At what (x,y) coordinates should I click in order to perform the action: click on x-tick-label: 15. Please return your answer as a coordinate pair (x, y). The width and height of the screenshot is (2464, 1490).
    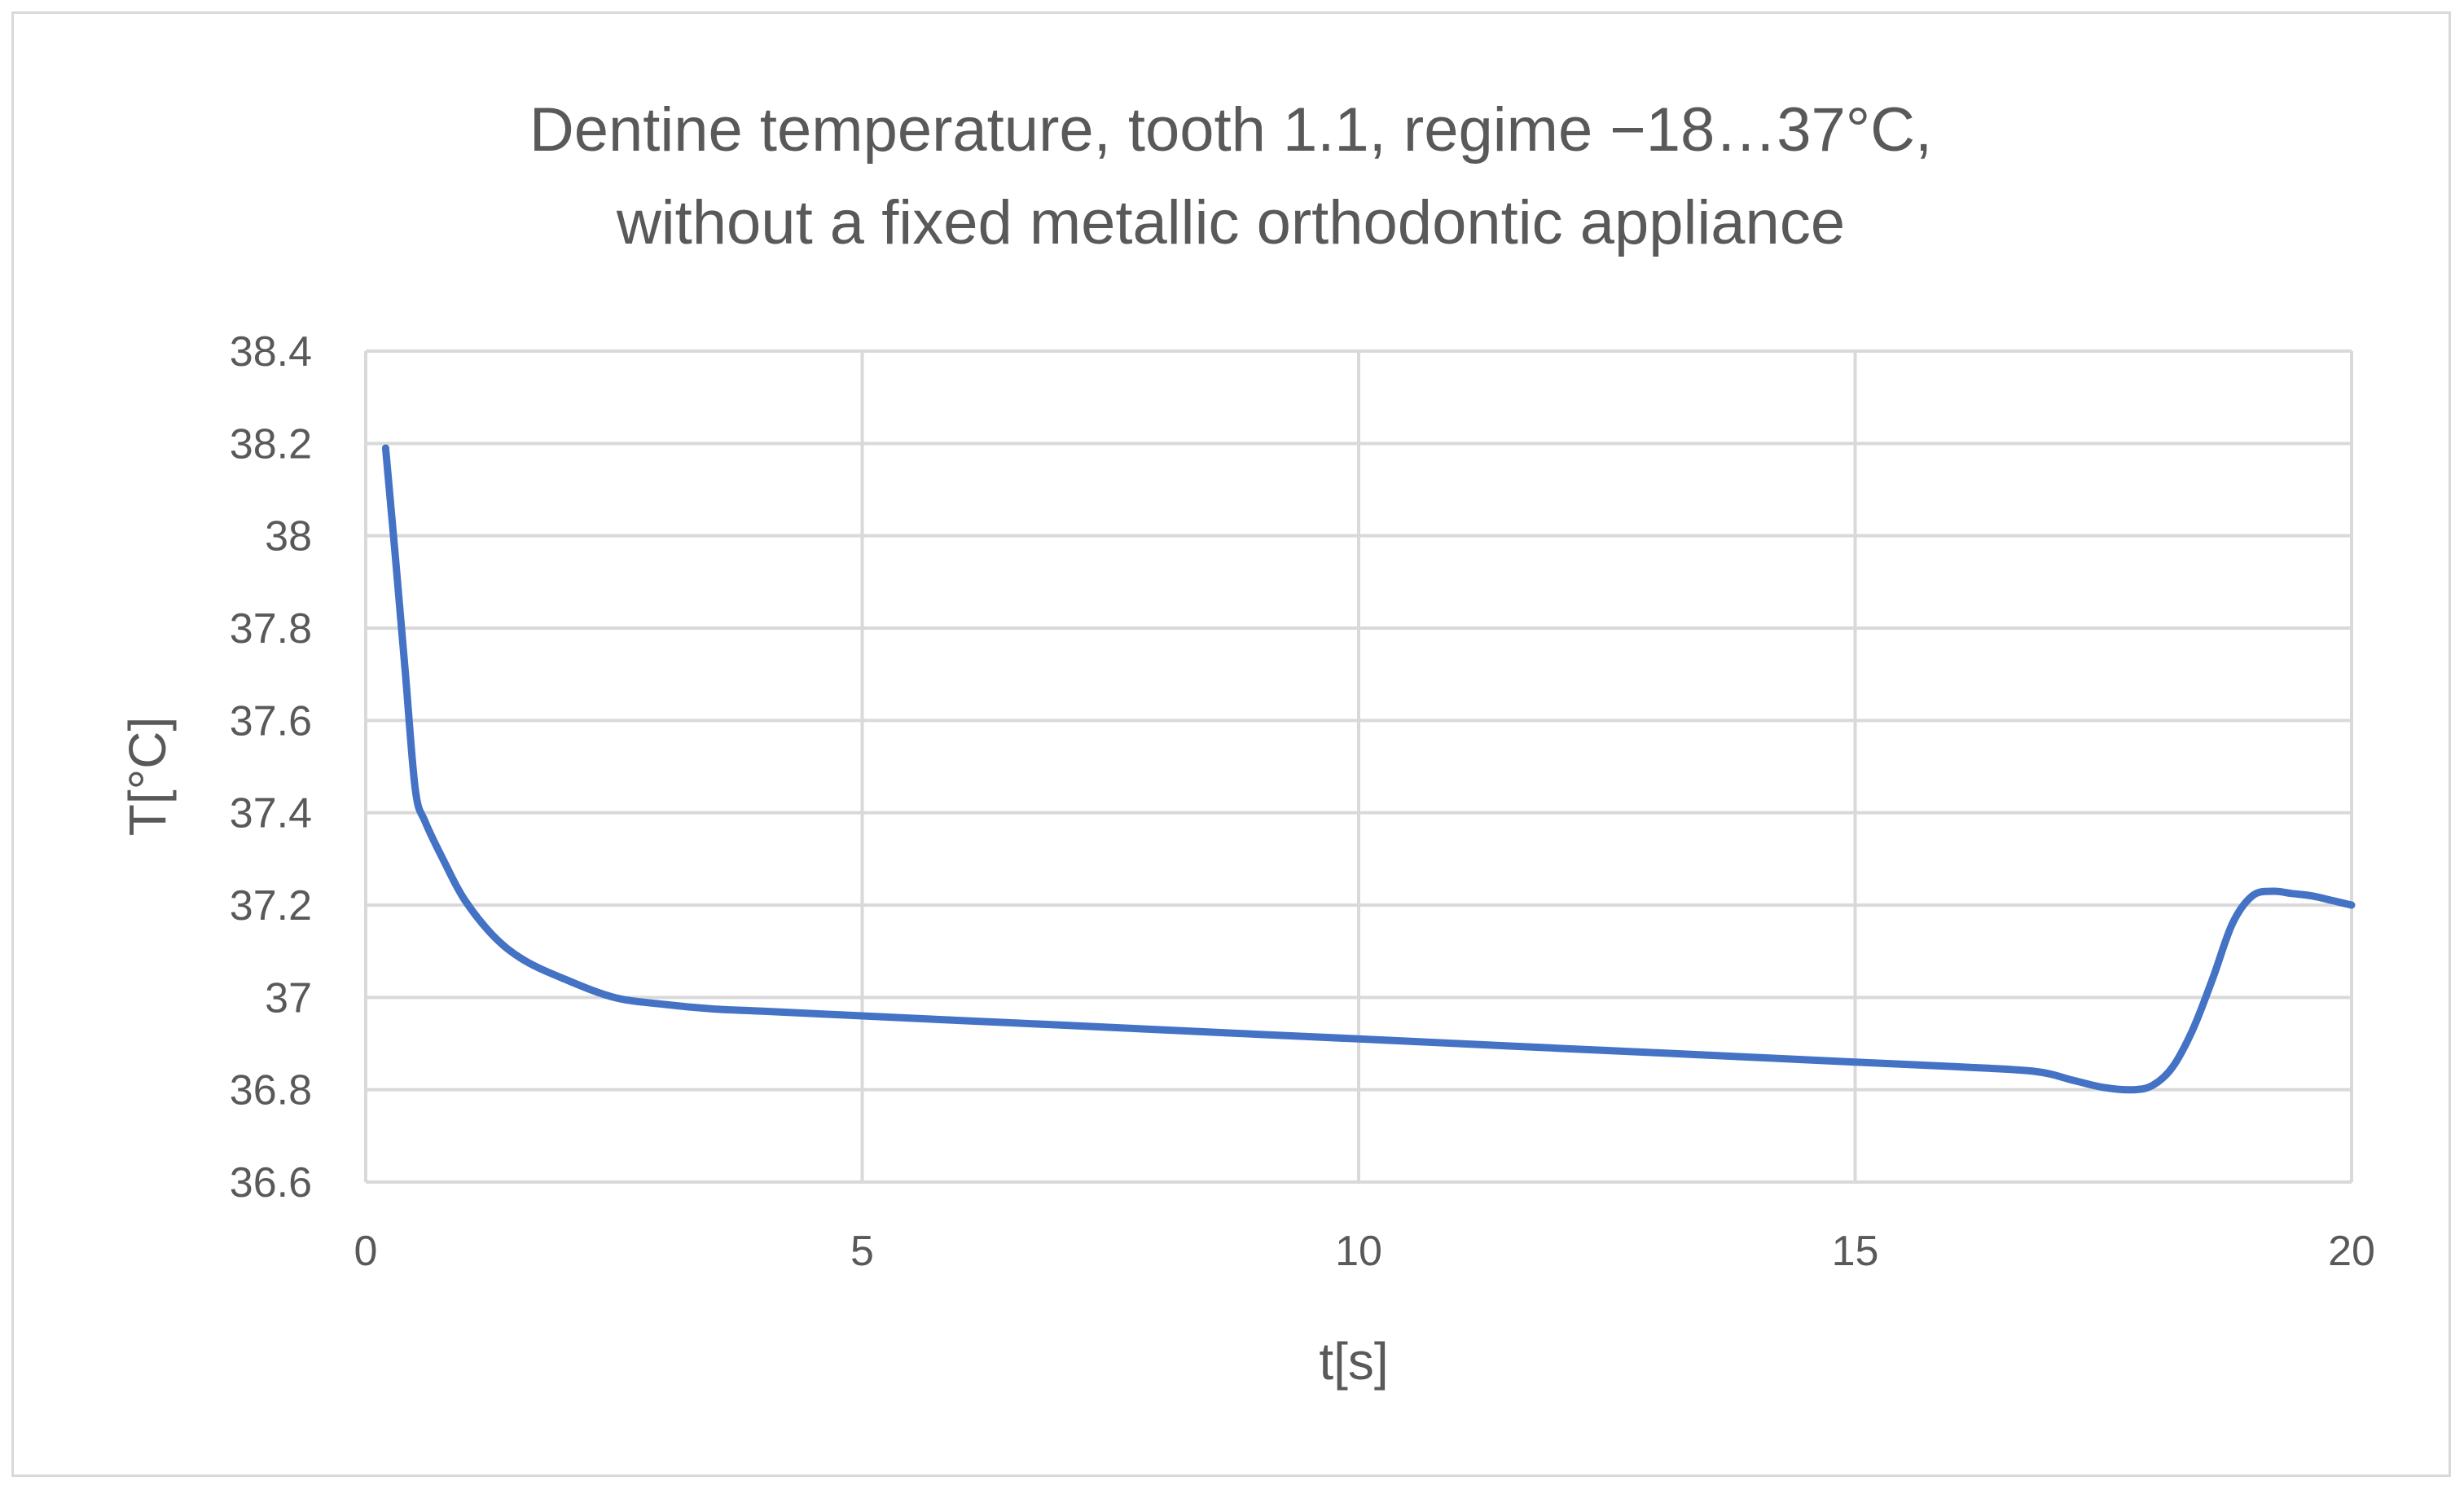
    Looking at the image, I should click on (1855, 1251).